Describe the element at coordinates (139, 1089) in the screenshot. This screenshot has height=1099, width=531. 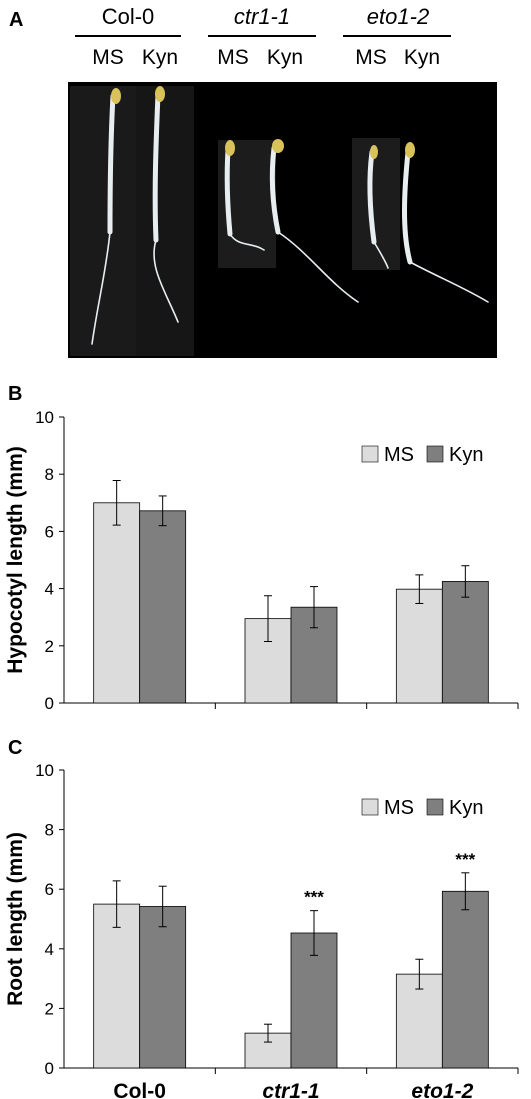
I see `category-label: Col-0` at that location.